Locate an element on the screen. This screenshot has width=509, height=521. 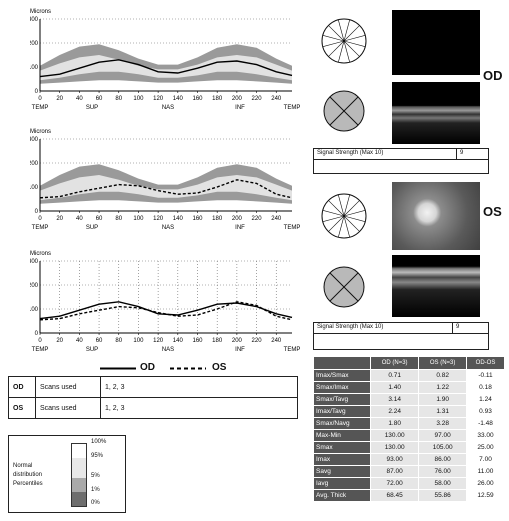
region-label: NAS is located at coordinates (168, 108).